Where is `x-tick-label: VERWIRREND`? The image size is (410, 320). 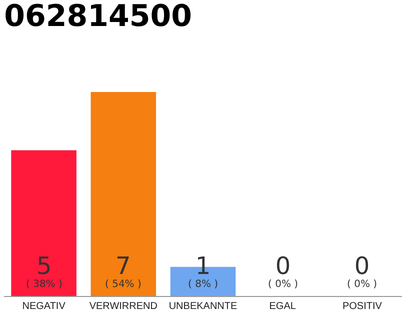 x-tick-label: VERWIRREND is located at coordinates (123, 306).